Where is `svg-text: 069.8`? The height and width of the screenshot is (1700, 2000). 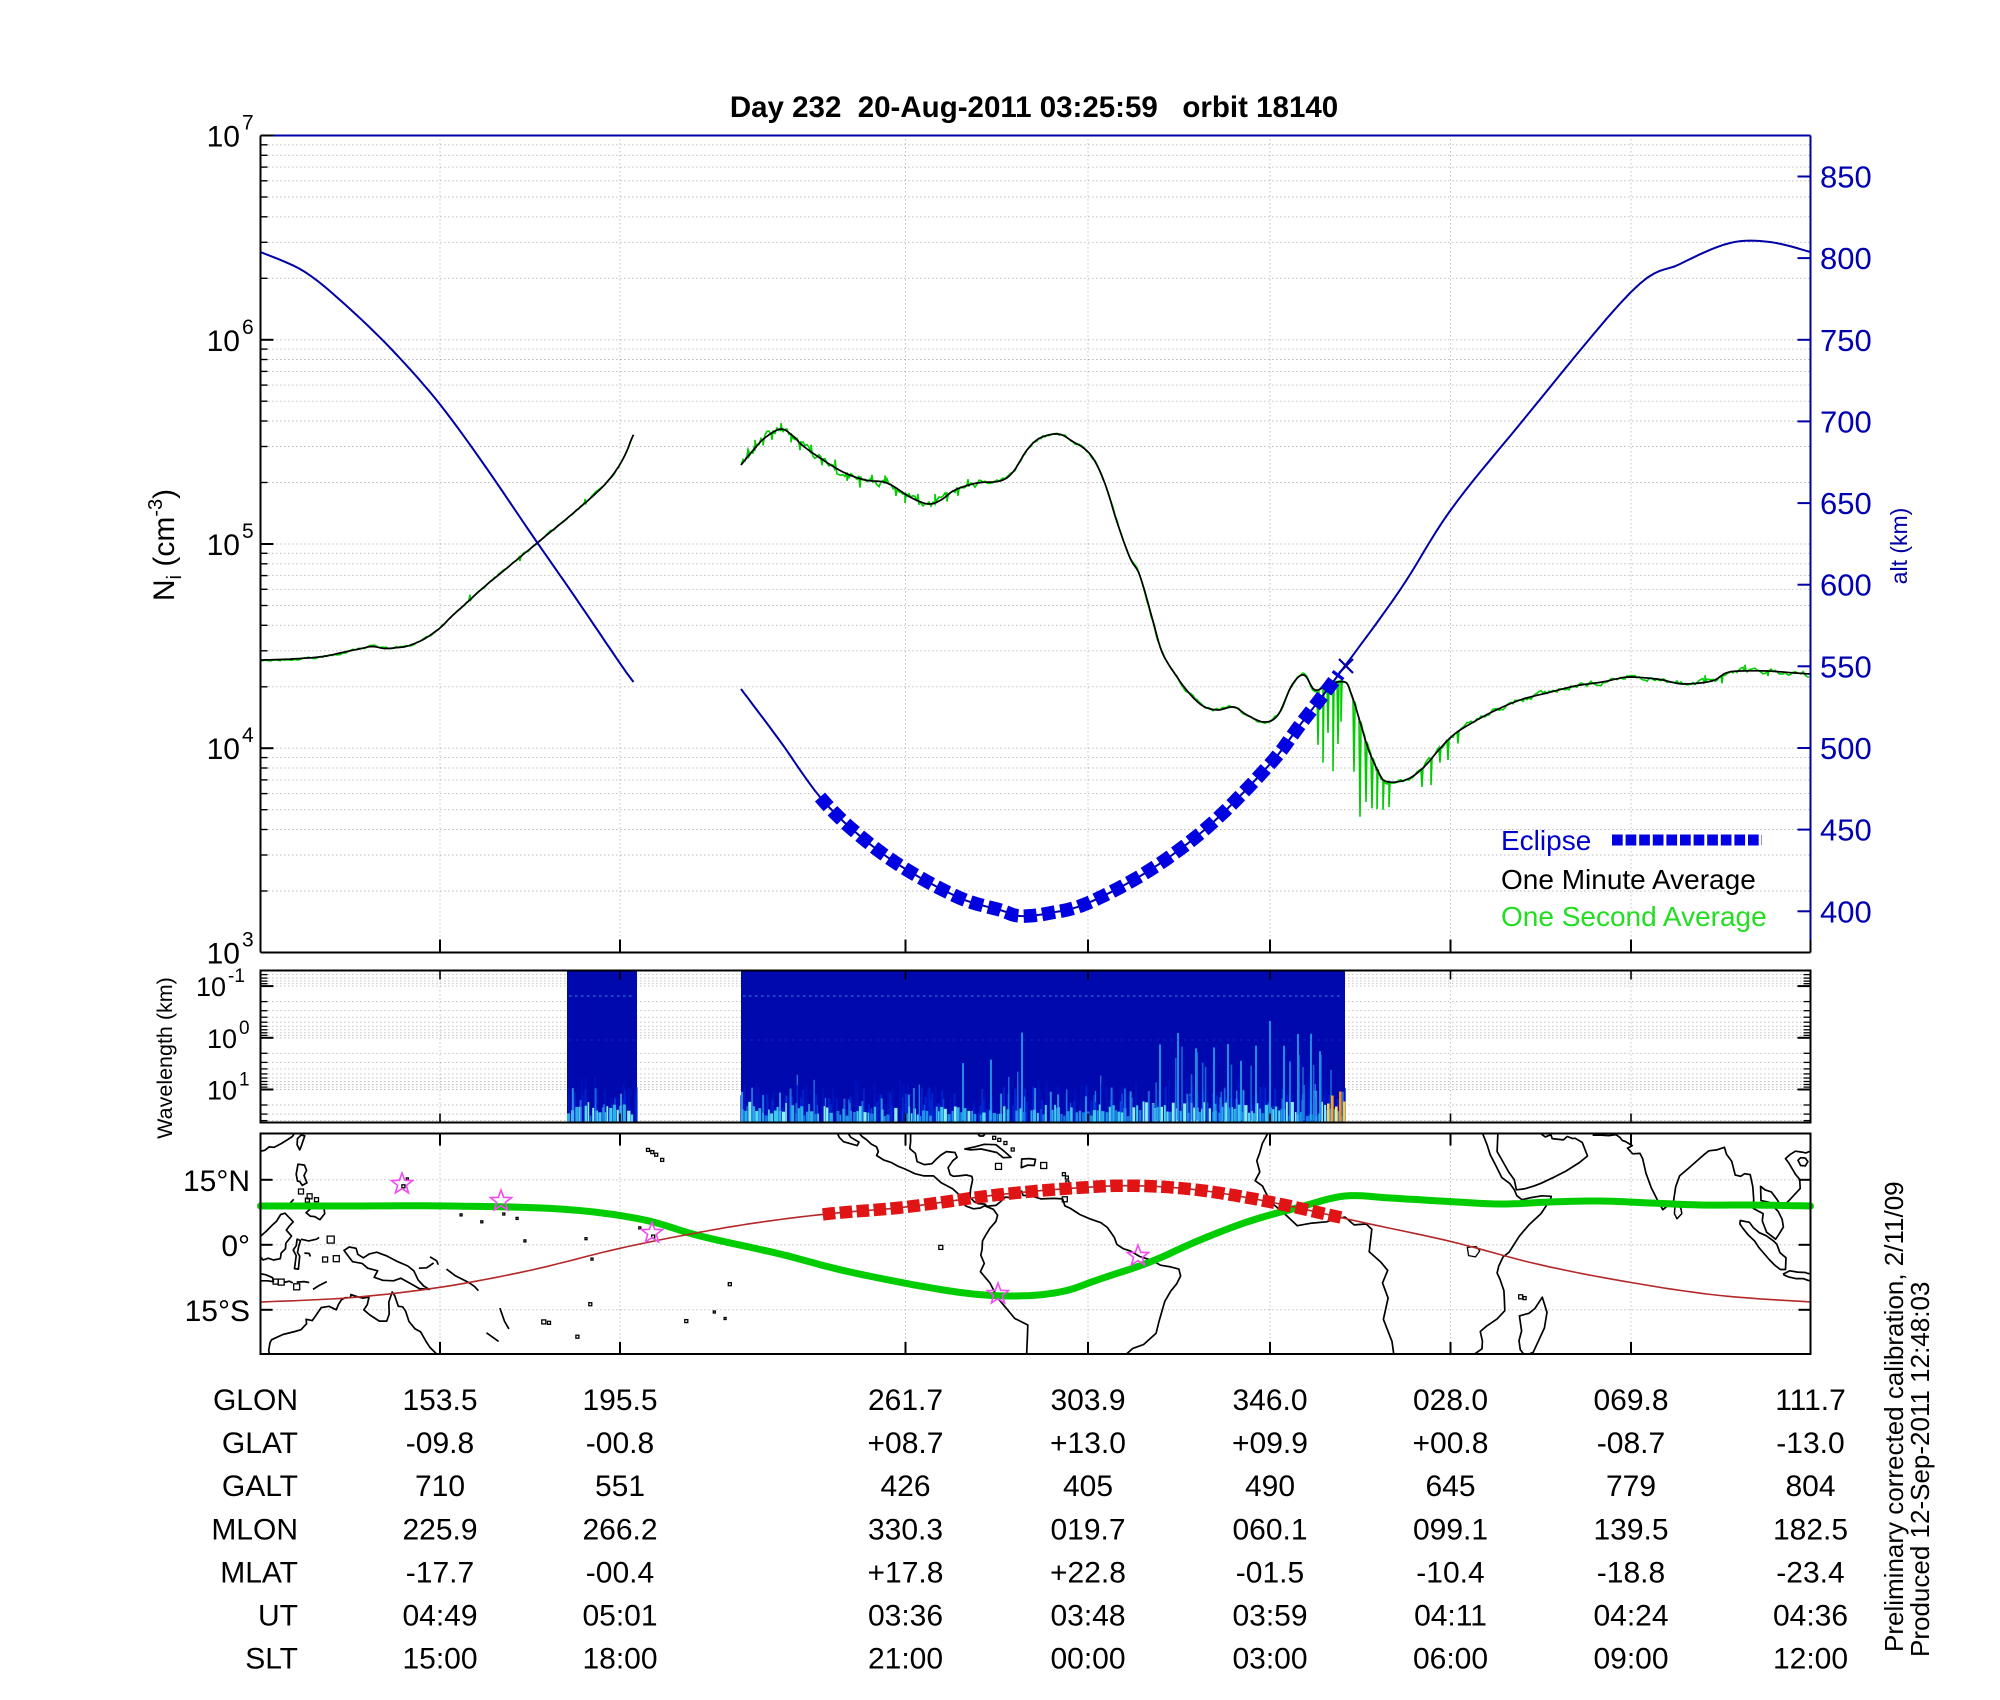 svg-text: 069.8 is located at coordinates (1630, 1400).